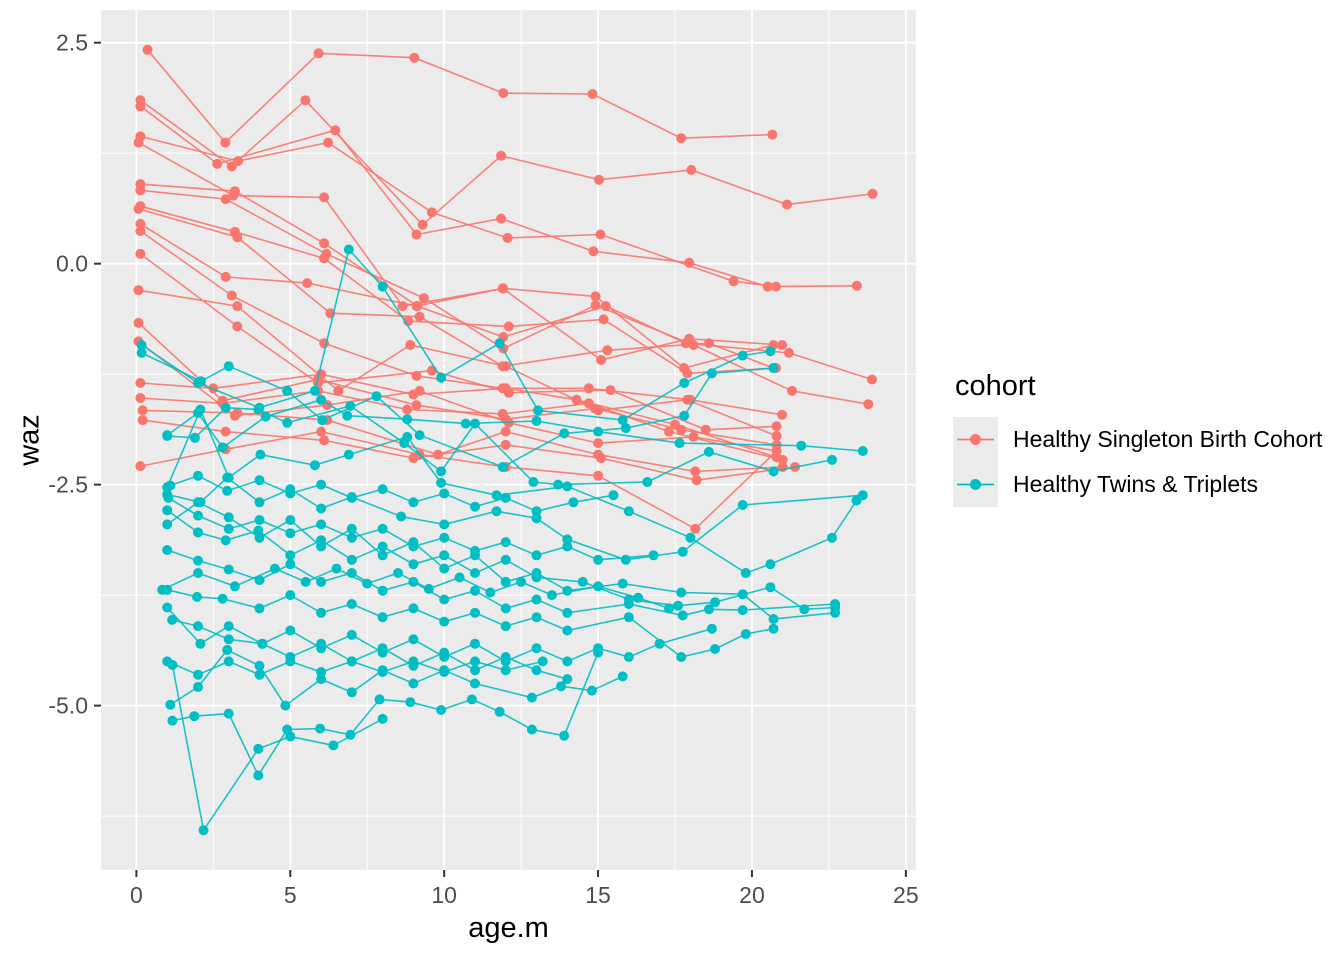  Describe the element at coordinates (1143, 439) in the screenshot. I see `legend-entry: Healthy Singleton Birth Cohort` at that location.